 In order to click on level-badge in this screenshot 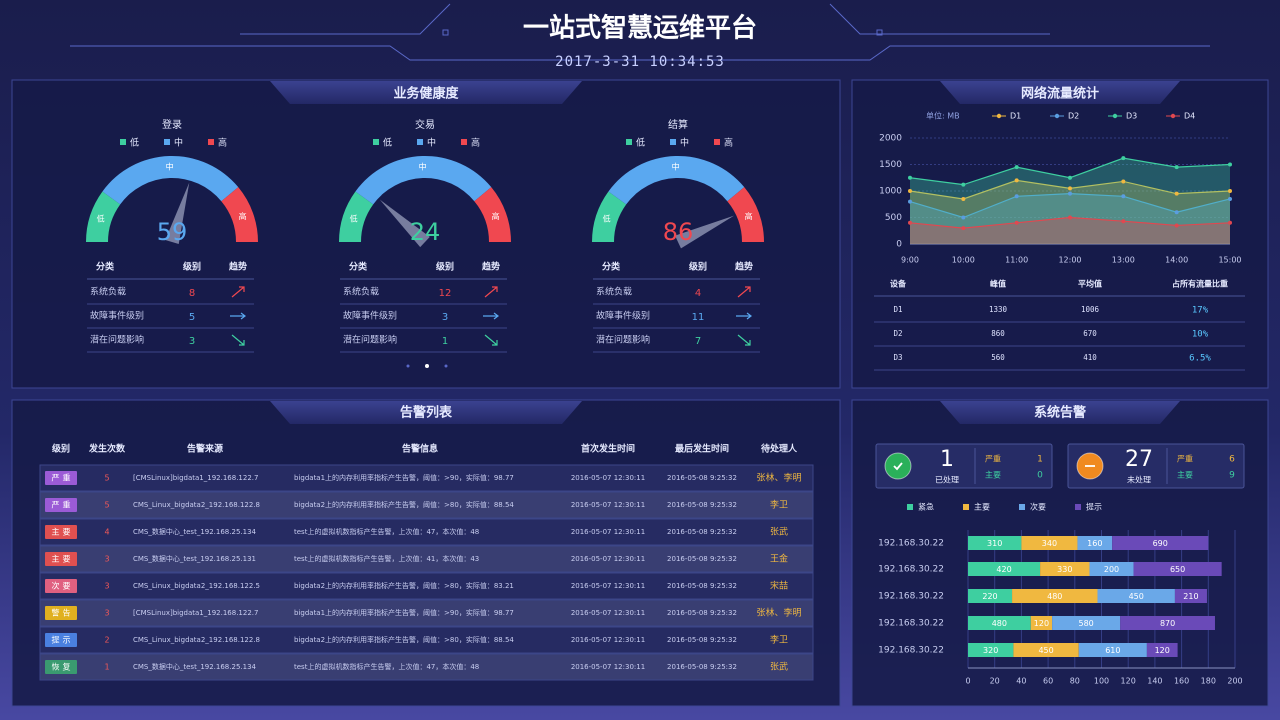, I will do `click(61, 532)`.